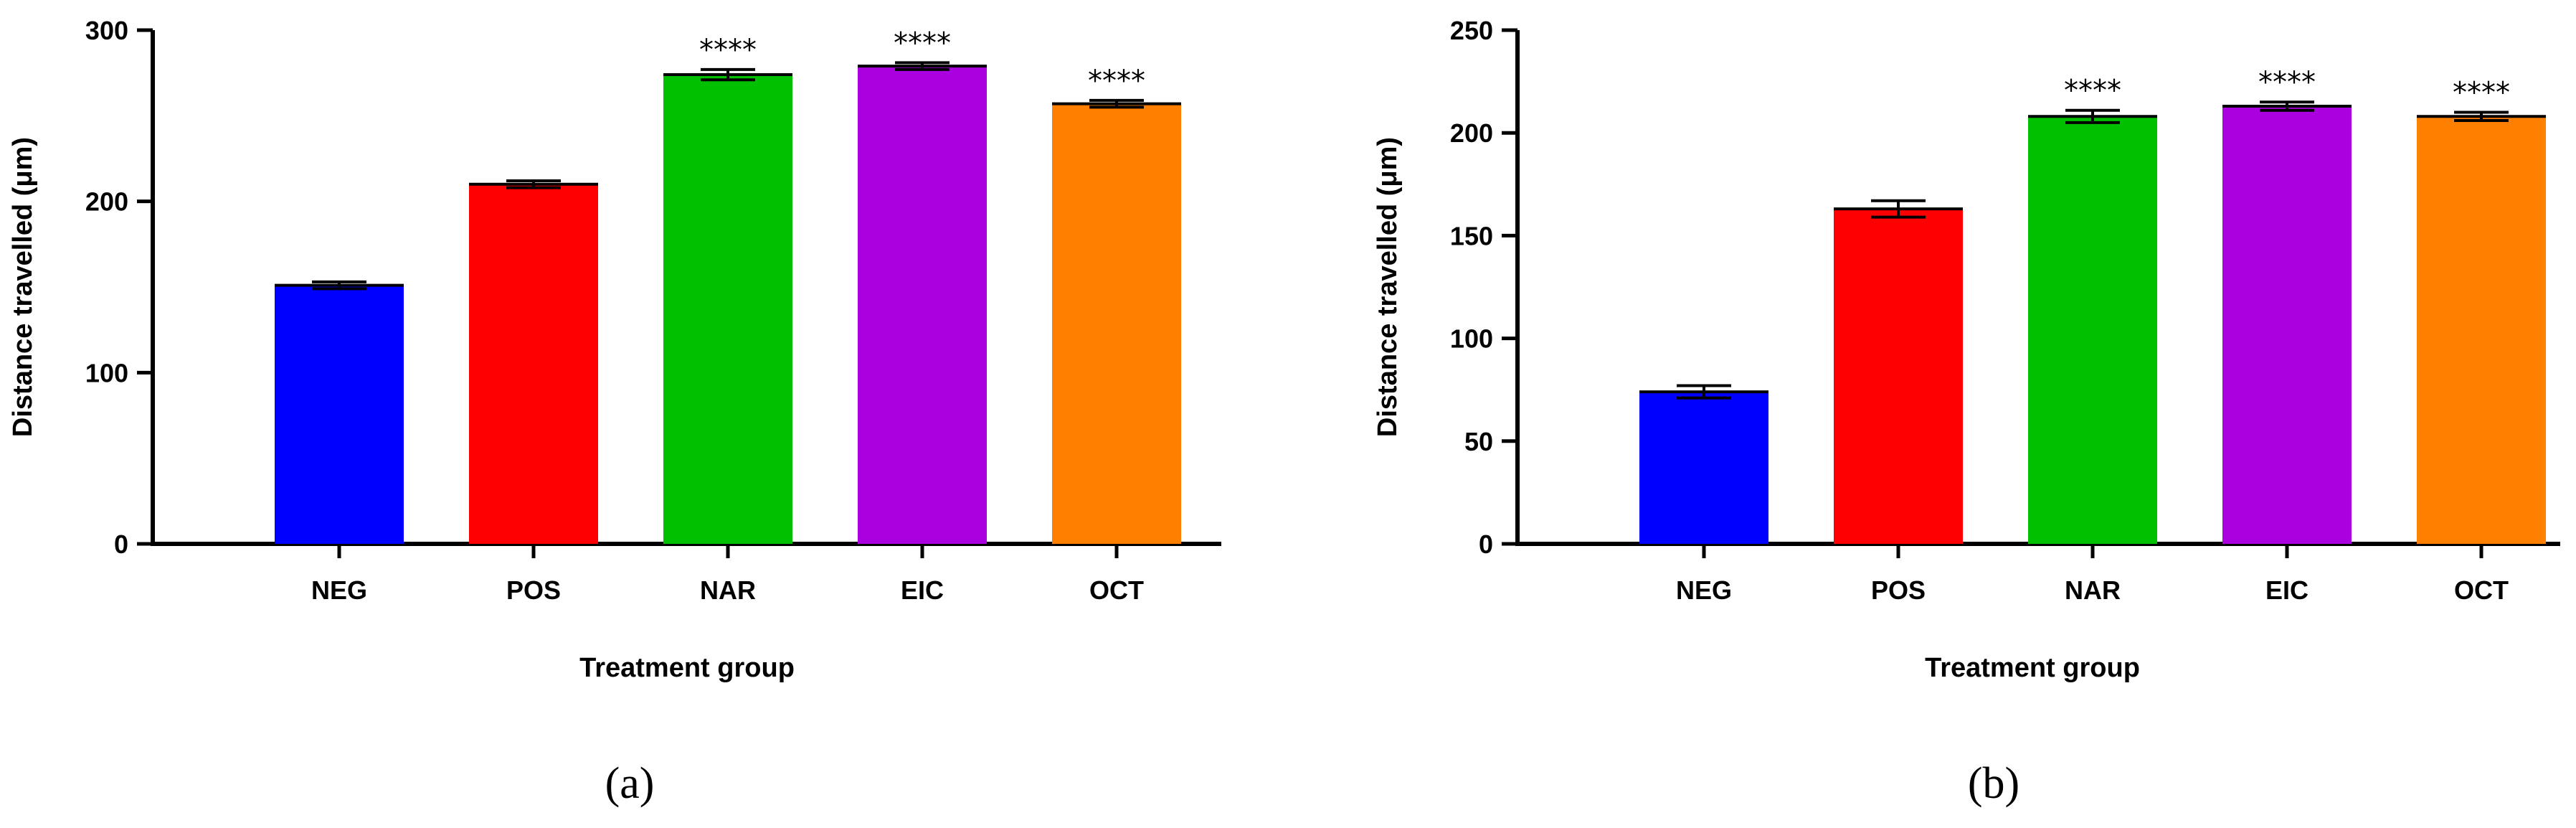  Describe the element at coordinates (1472, 30) in the screenshot. I see `y-tick-label: 250` at that location.